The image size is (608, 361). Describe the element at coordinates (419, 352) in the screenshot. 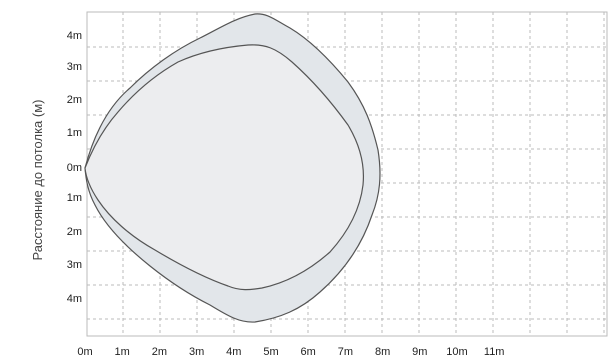

I see `x-tick-label: 9m` at that location.